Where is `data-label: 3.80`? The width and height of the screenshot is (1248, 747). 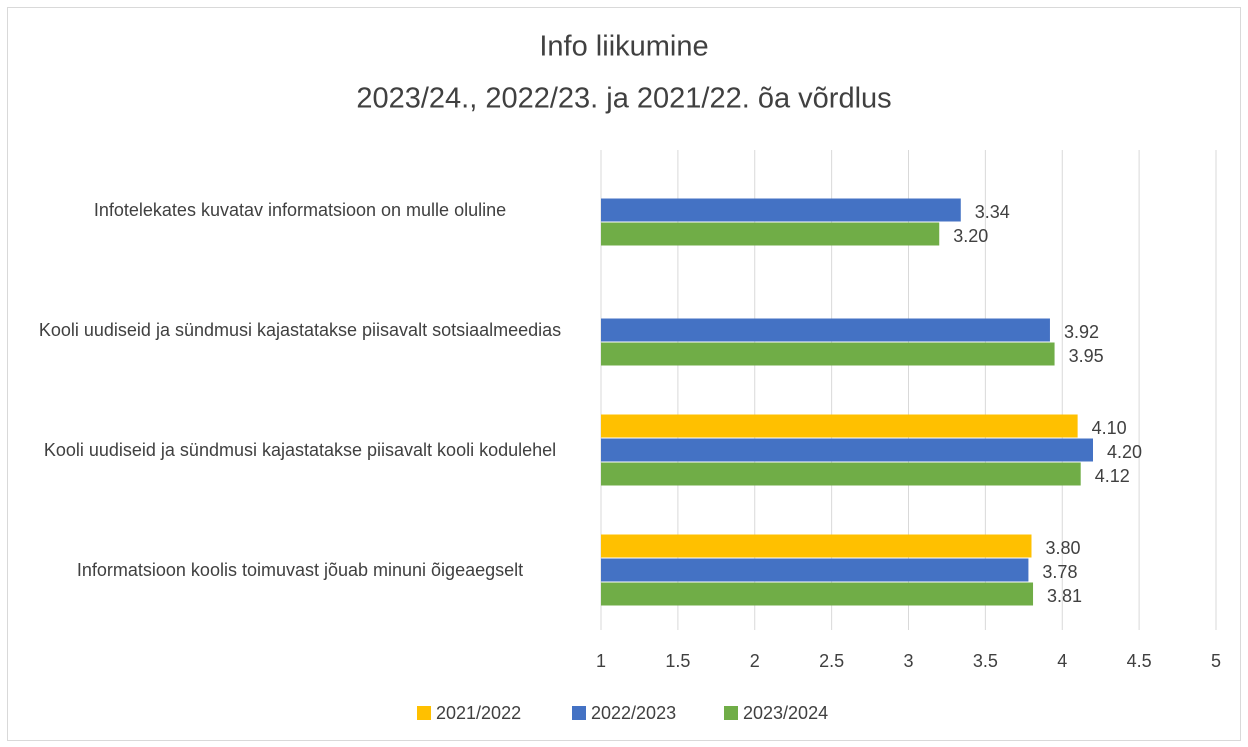 data-label: 3.80 is located at coordinates (1063, 548).